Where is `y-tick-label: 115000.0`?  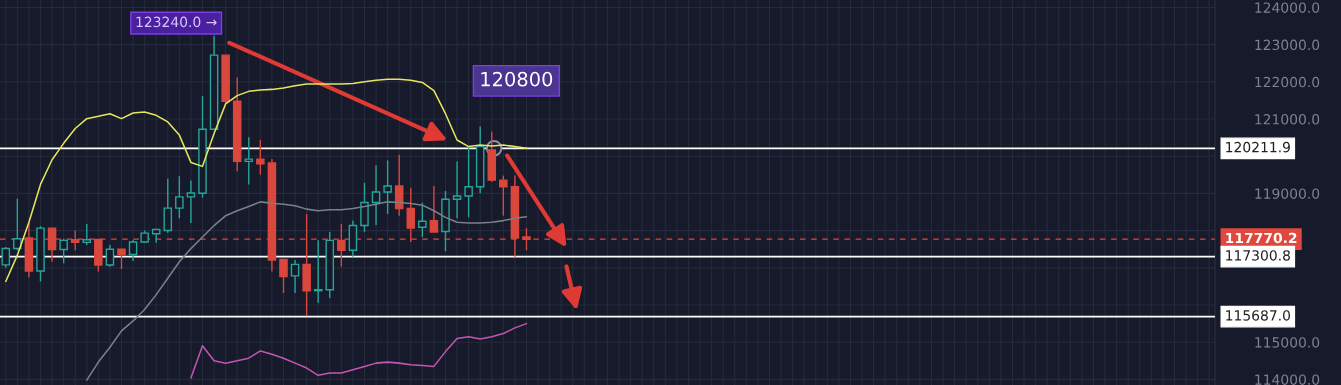
y-tick-label: 115000.0 is located at coordinates (1287, 342).